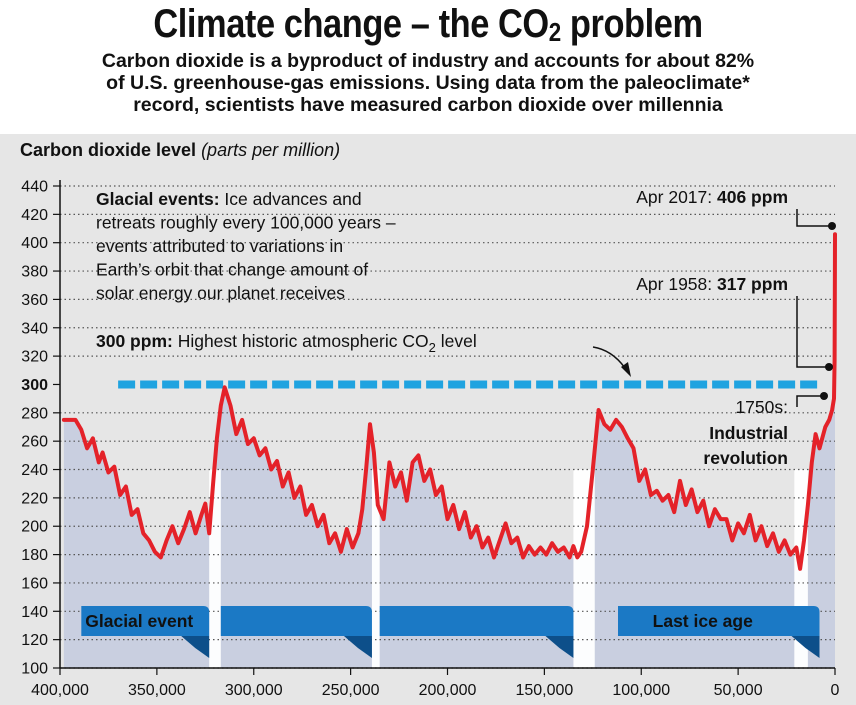  I want to click on glacial-events-text: Glacial events: Ice advances and, so click(229, 199).